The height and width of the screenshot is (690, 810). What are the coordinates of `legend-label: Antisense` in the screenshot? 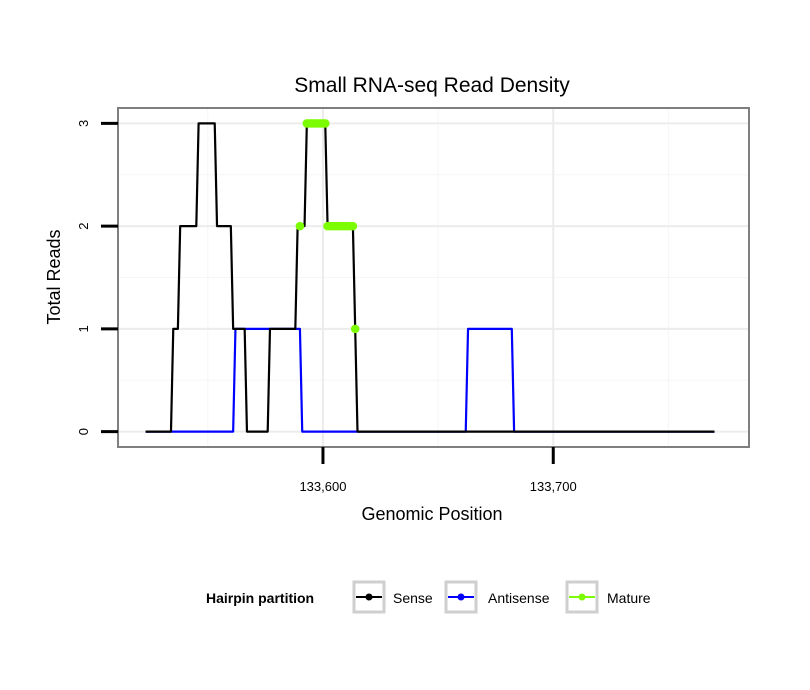 It's located at (519, 598).